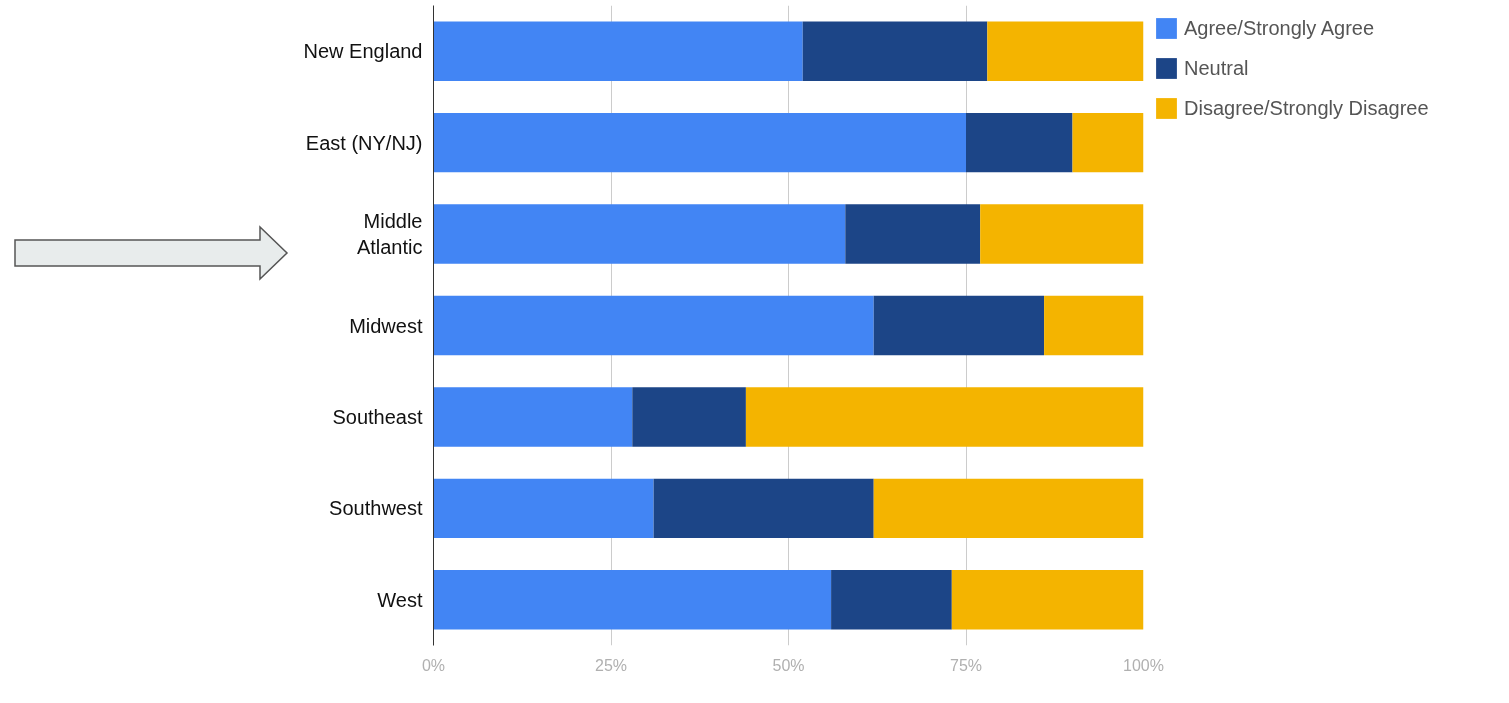 This screenshot has width=1509, height=703. I want to click on y-tick-label: West, so click(400, 599).